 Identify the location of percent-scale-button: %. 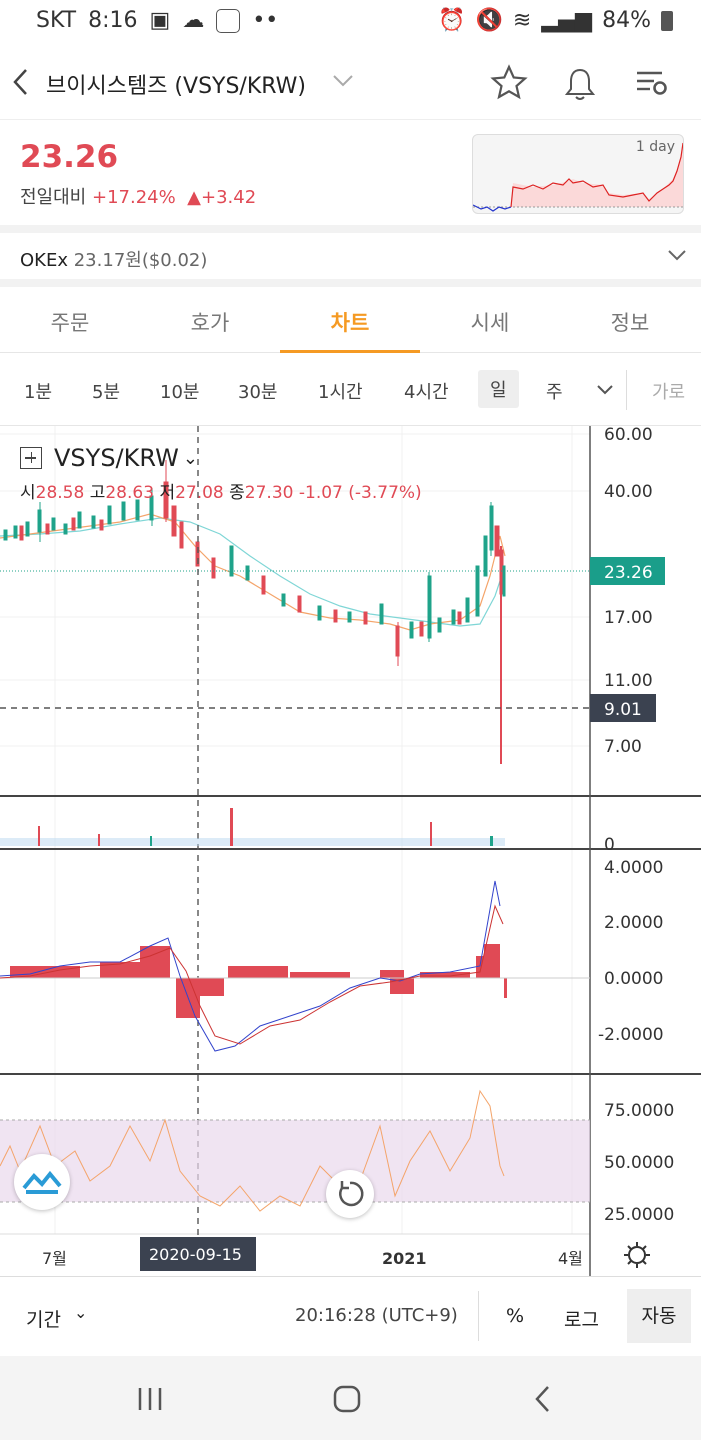
(515, 1316).